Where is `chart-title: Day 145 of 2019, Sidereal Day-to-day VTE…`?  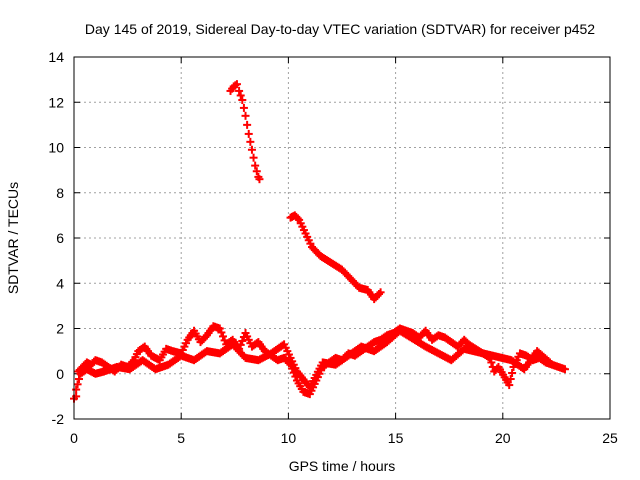 chart-title: Day 145 of 2019, Sidereal Day-to-day VTE… is located at coordinates (340, 29).